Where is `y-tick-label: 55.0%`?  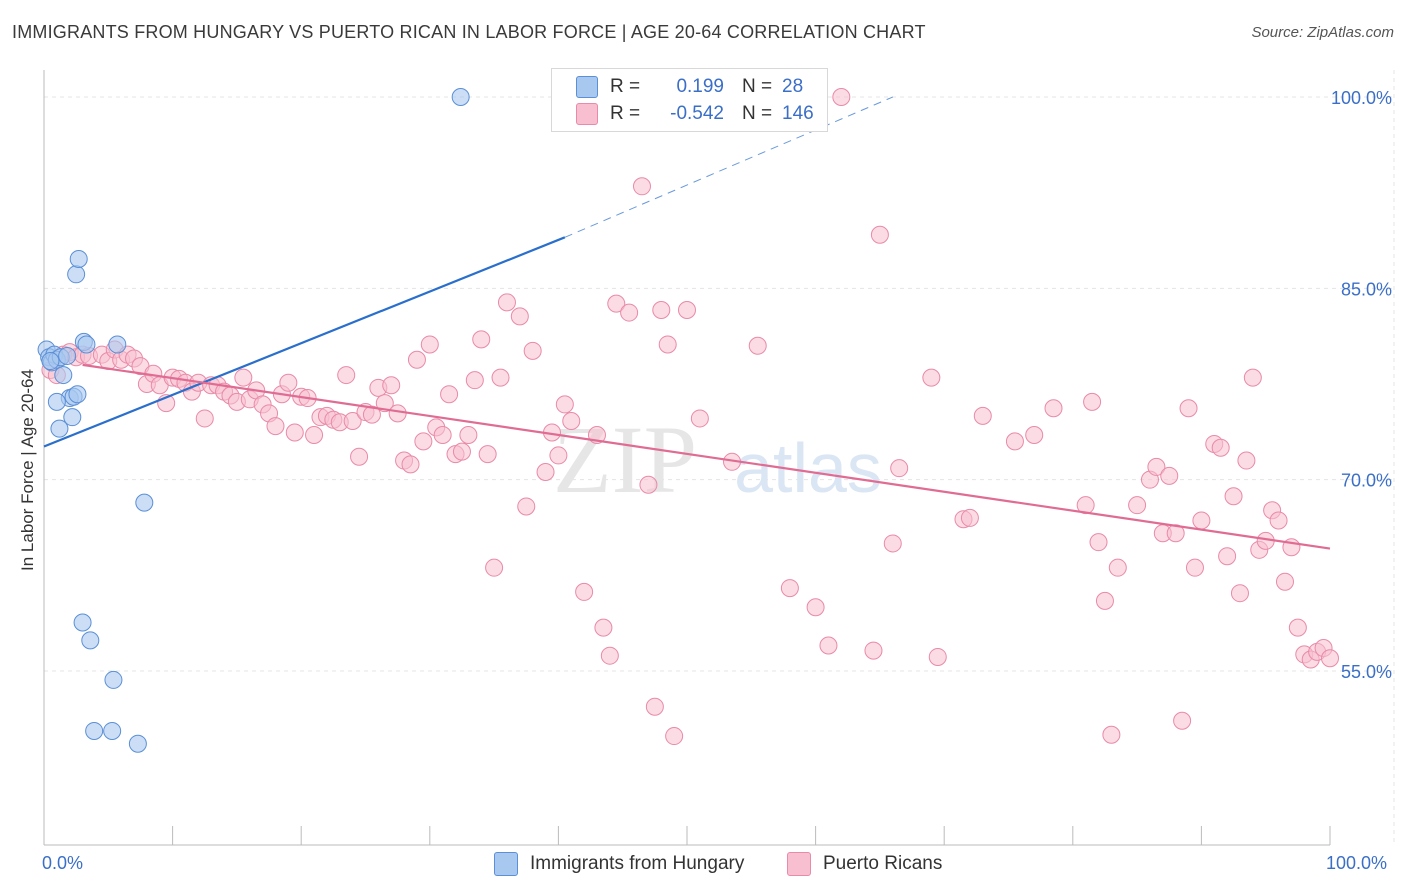
y-tick-label: 55.0% is located at coordinates (1366, 672).